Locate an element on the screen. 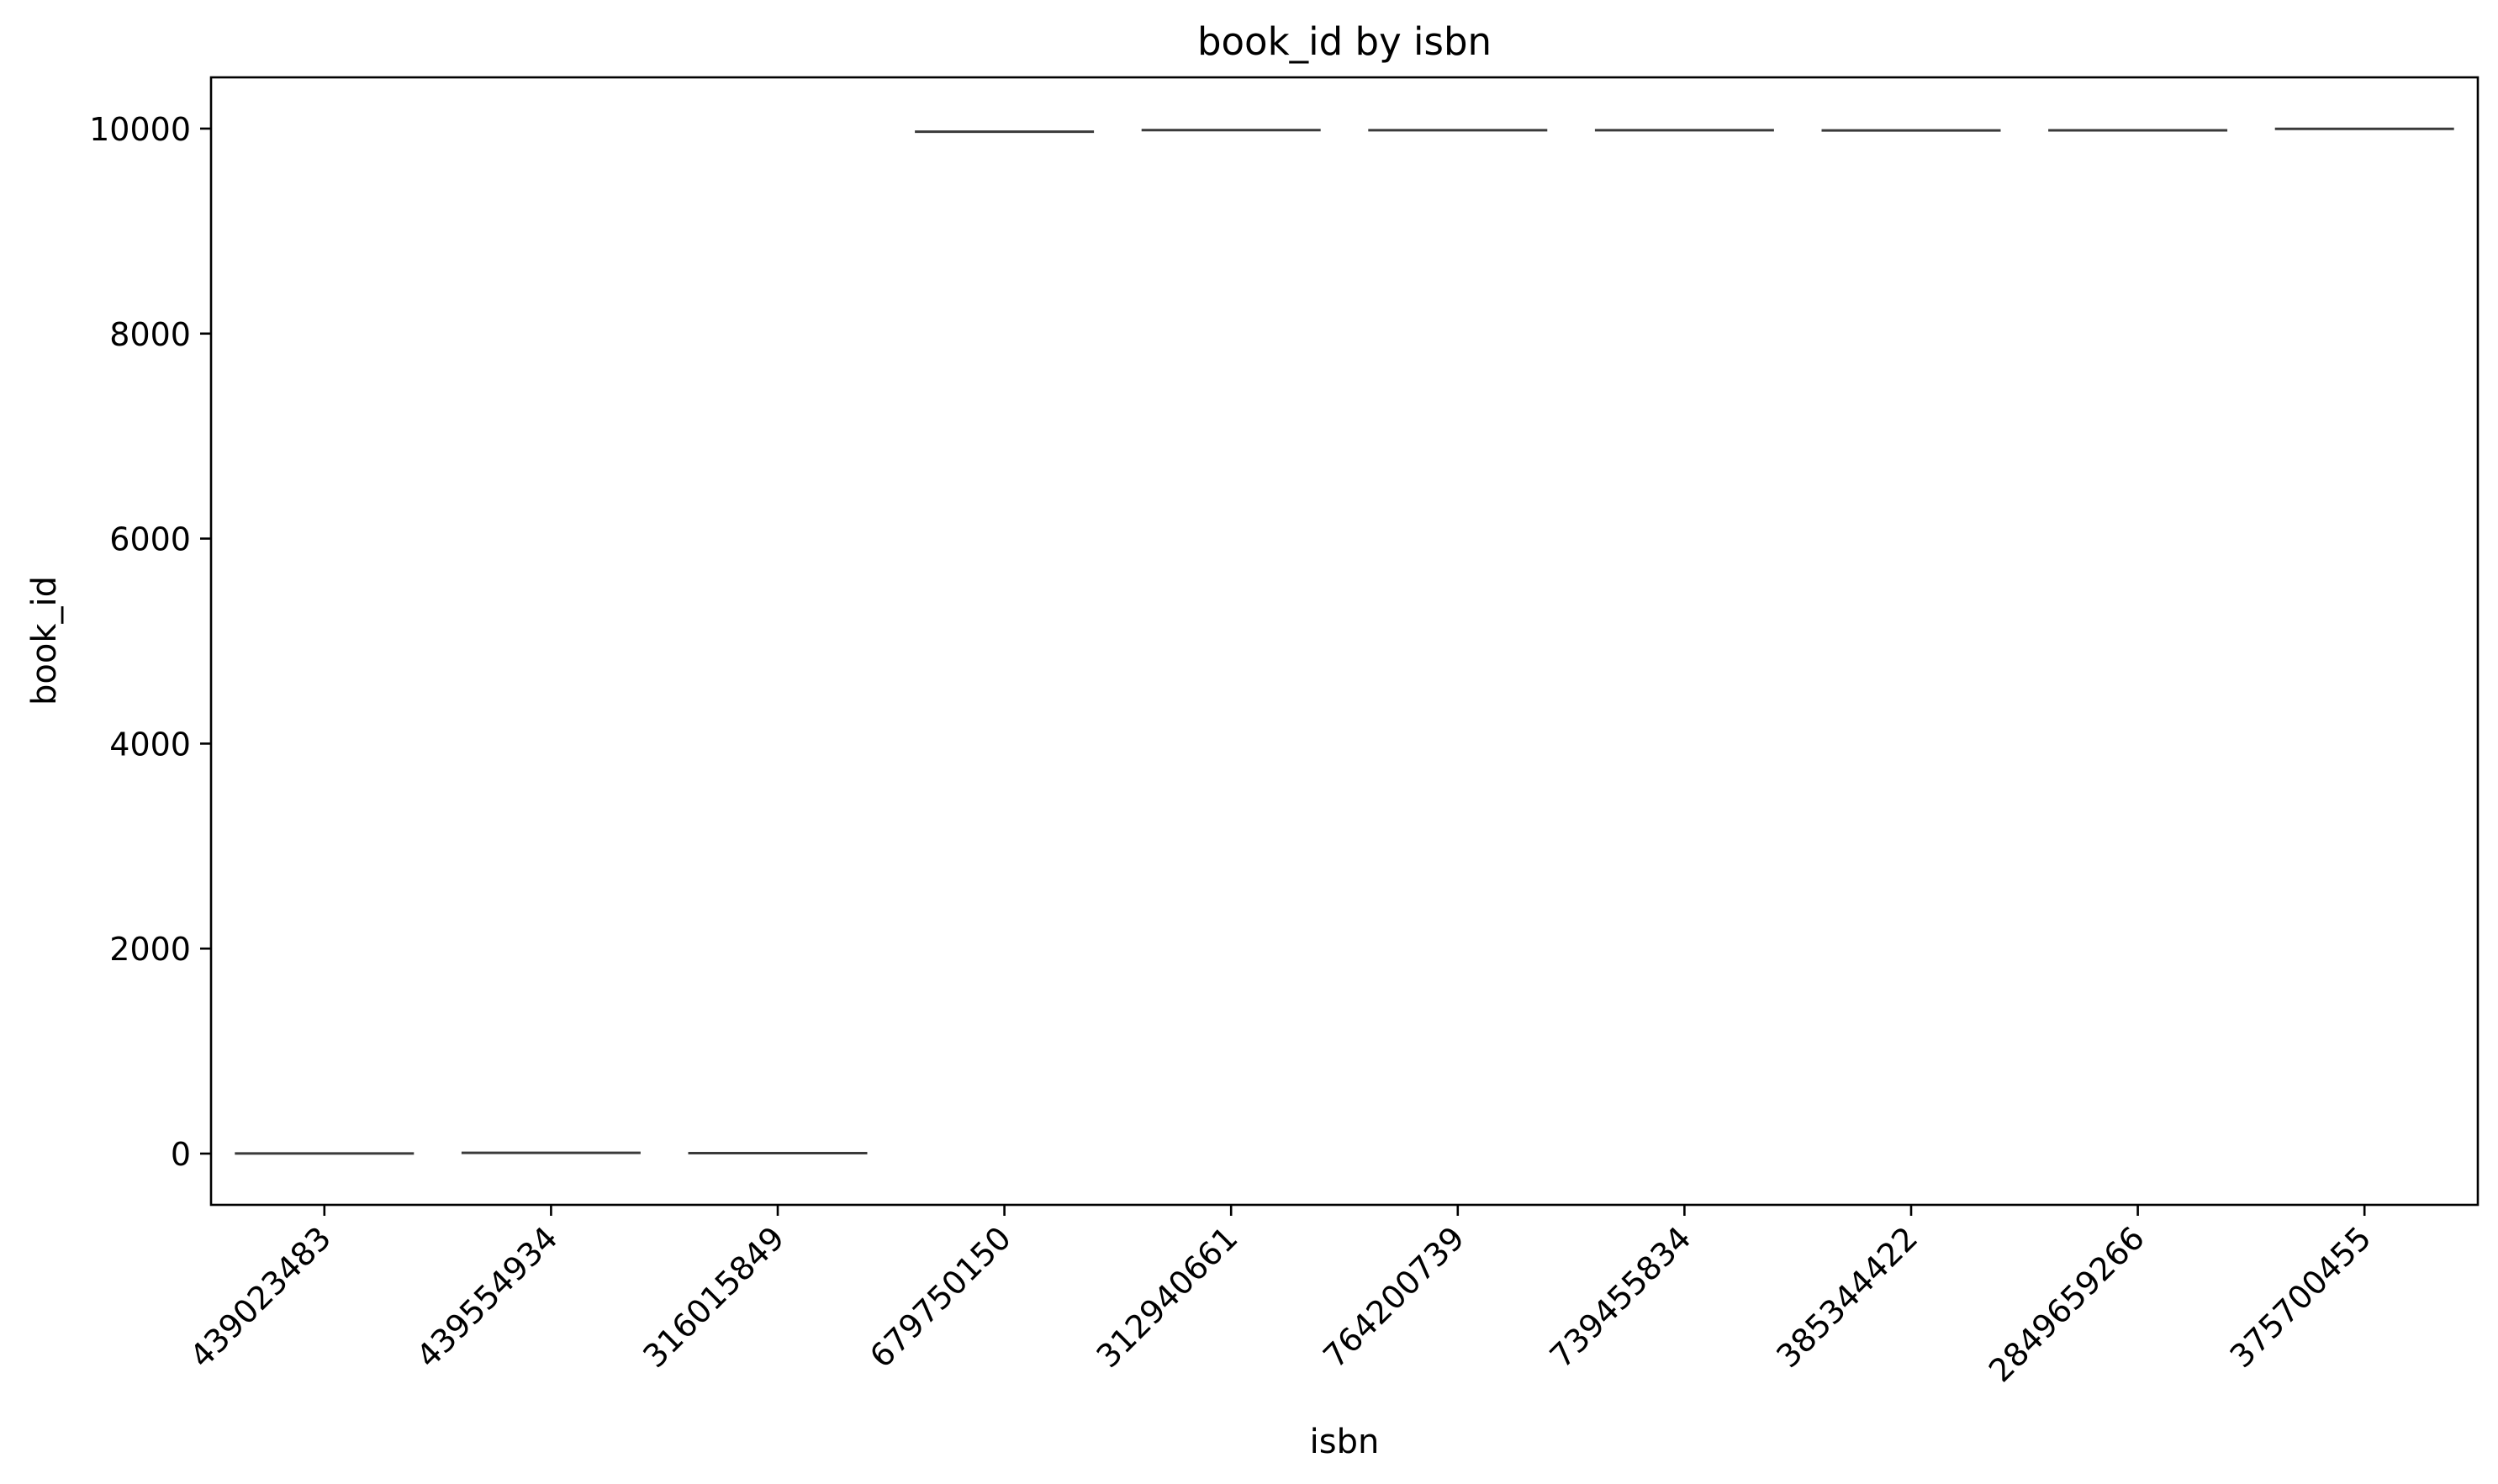 This screenshot has width=2498, height=1484. x-tick-label: 385344422 is located at coordinates (1847, 1297).